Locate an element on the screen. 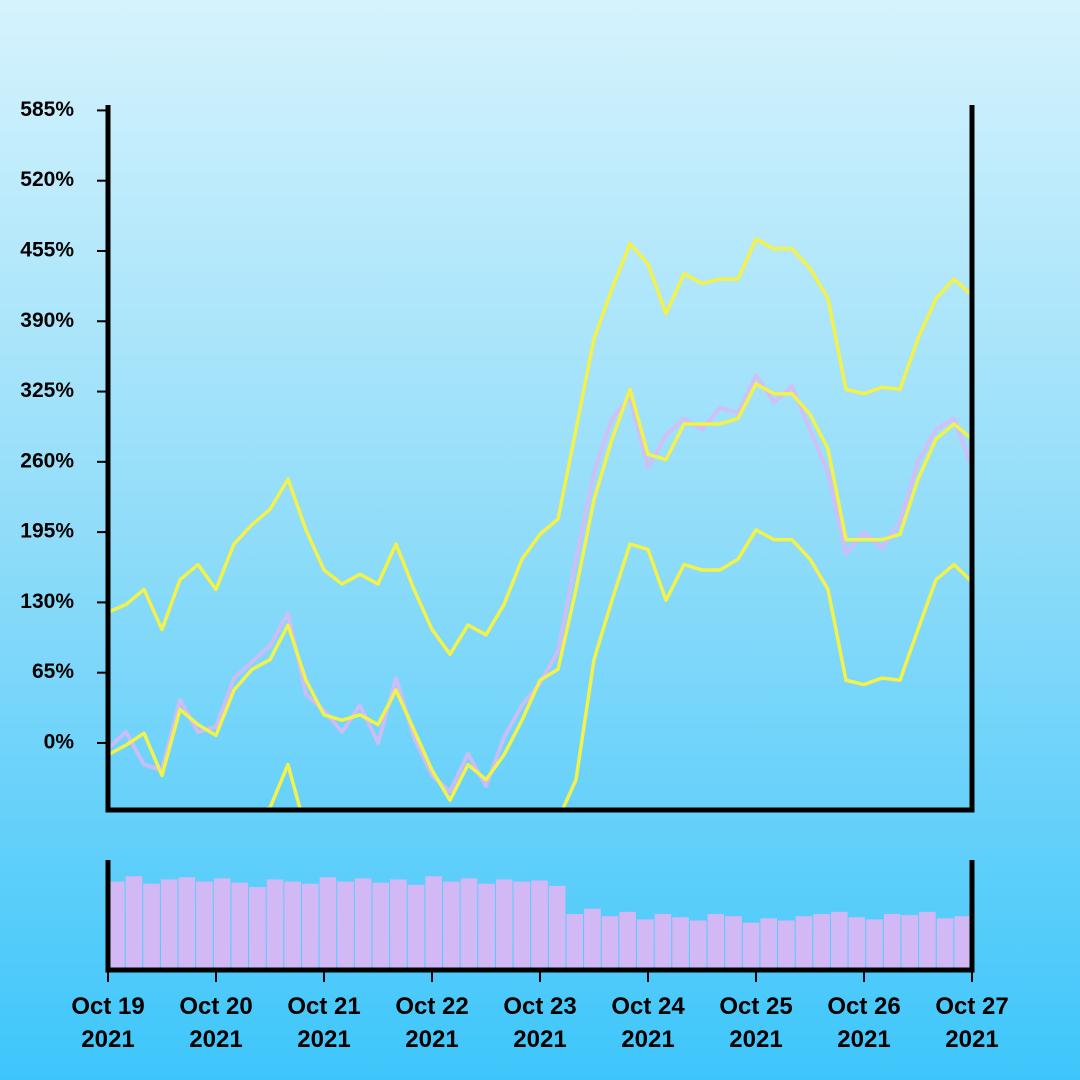 This screenshot has width=1080, height=1080. x-tick-label: Oct 26 2021 is located at coordinates (864, 1023).